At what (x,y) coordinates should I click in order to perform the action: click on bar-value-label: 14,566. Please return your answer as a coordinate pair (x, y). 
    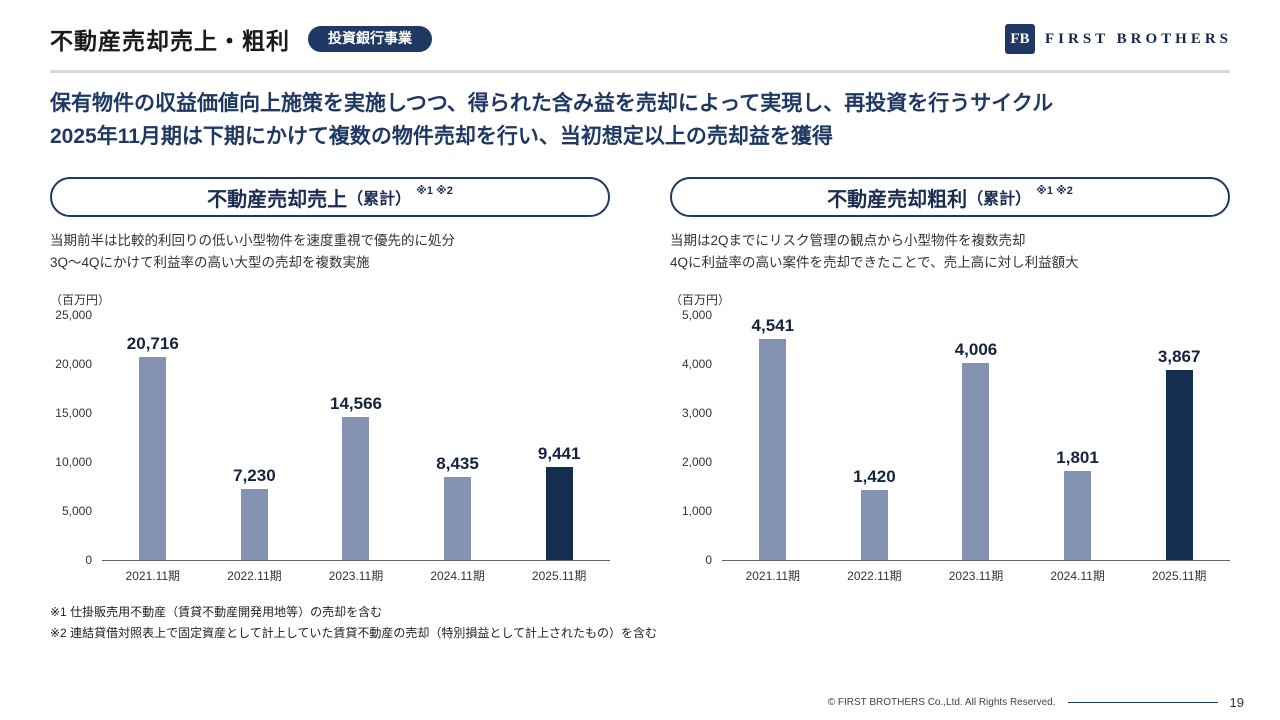
    Looking at the image, I should click on (355, 403).